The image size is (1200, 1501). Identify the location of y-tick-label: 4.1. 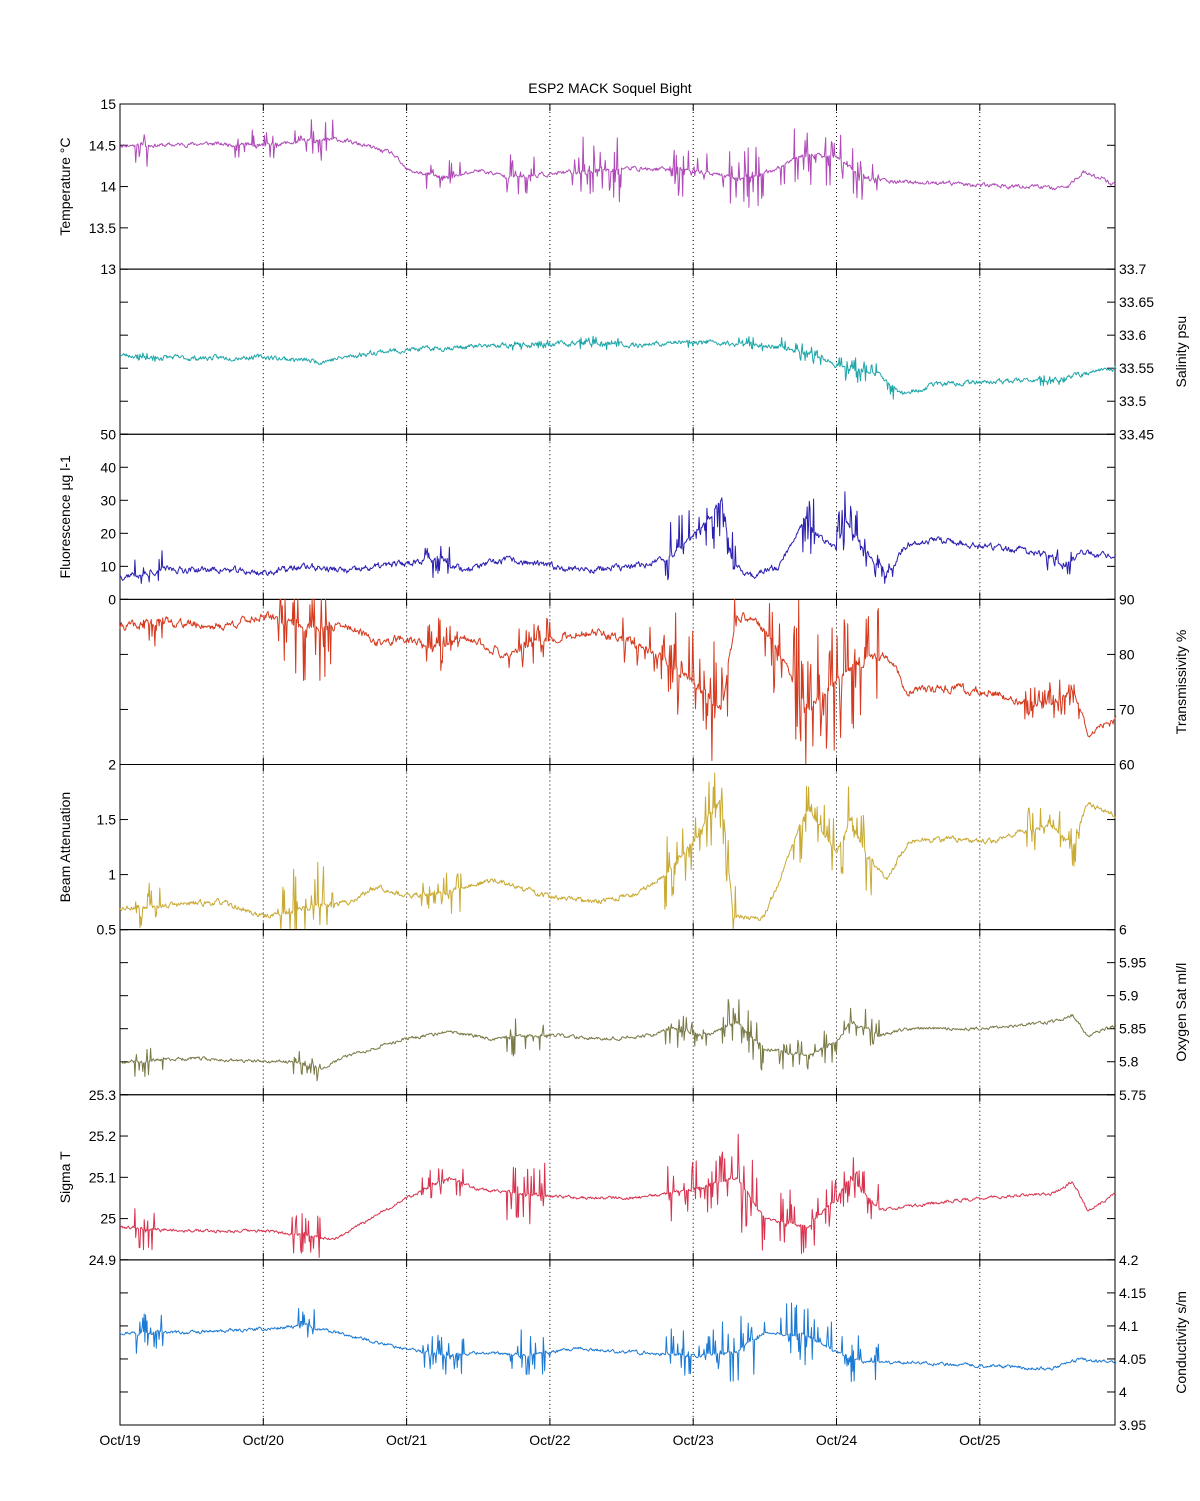
(1129, 1326).